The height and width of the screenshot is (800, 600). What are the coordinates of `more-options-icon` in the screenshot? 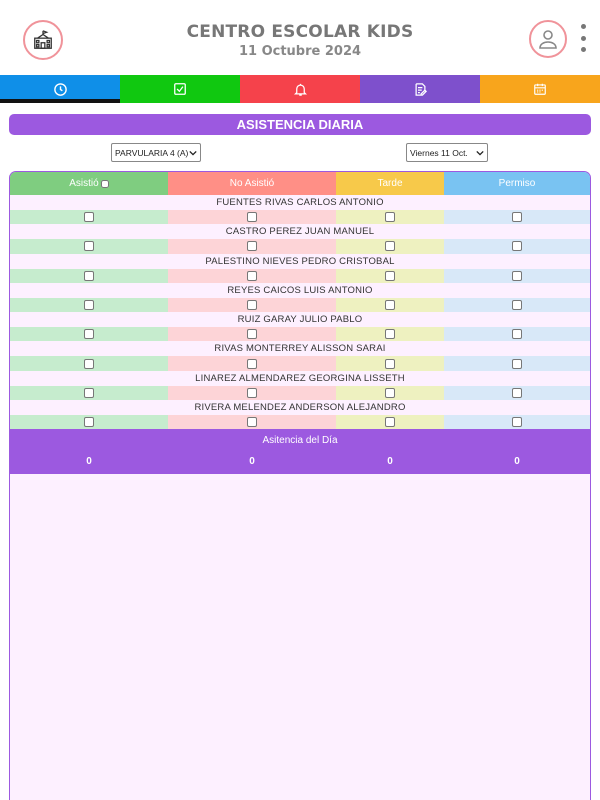 It's located at (583, 38).